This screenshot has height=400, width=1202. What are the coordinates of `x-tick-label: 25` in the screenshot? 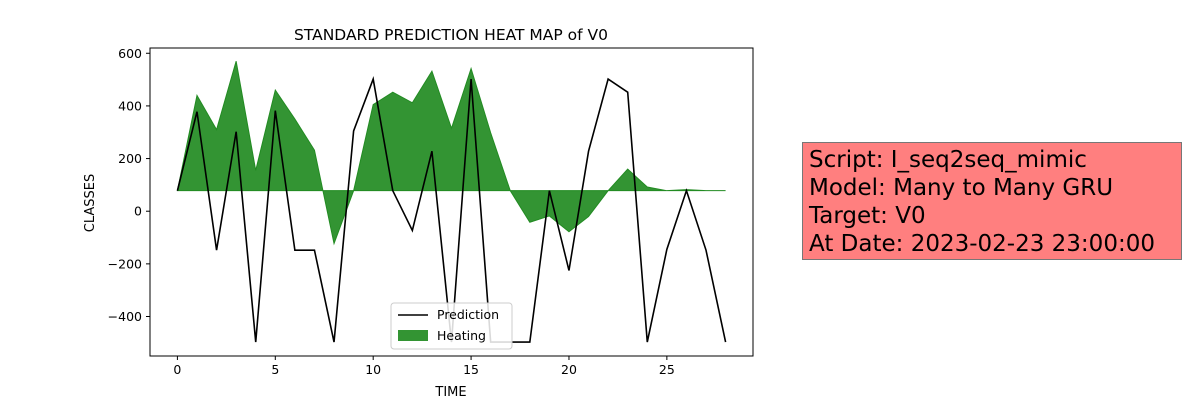 It's located at (667, 369).